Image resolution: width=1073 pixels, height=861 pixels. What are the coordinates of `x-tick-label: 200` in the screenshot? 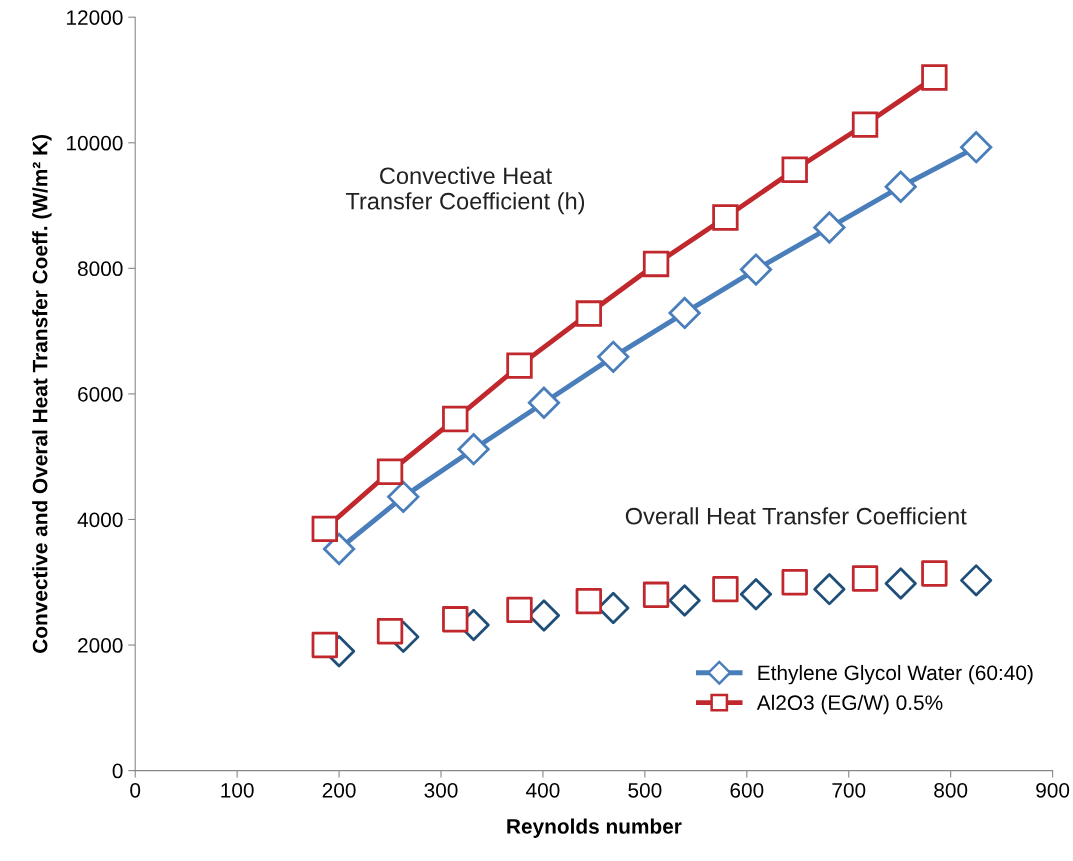 It's located at (339, 790).